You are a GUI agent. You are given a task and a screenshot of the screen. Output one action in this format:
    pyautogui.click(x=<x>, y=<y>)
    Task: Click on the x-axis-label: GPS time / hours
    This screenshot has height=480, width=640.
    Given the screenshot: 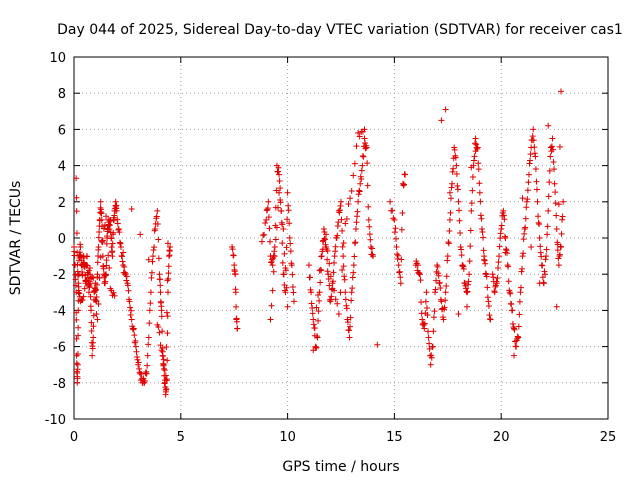 What is the action you would take?
    pyautogui.click(x=340, y=467)
    